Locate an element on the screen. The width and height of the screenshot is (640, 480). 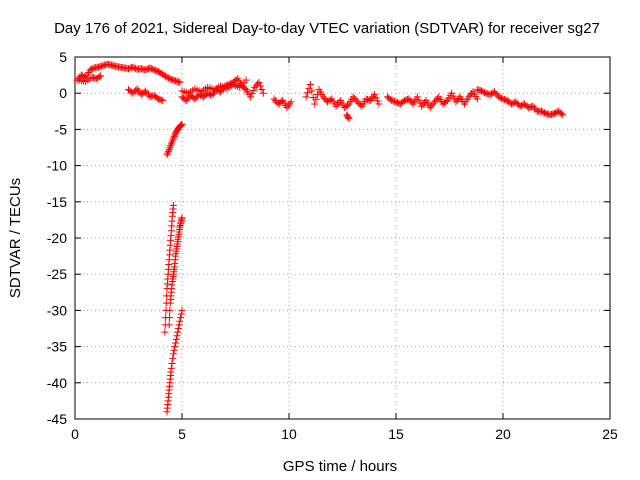
y-tick-label: -5 is located at coordinates (61, 129).